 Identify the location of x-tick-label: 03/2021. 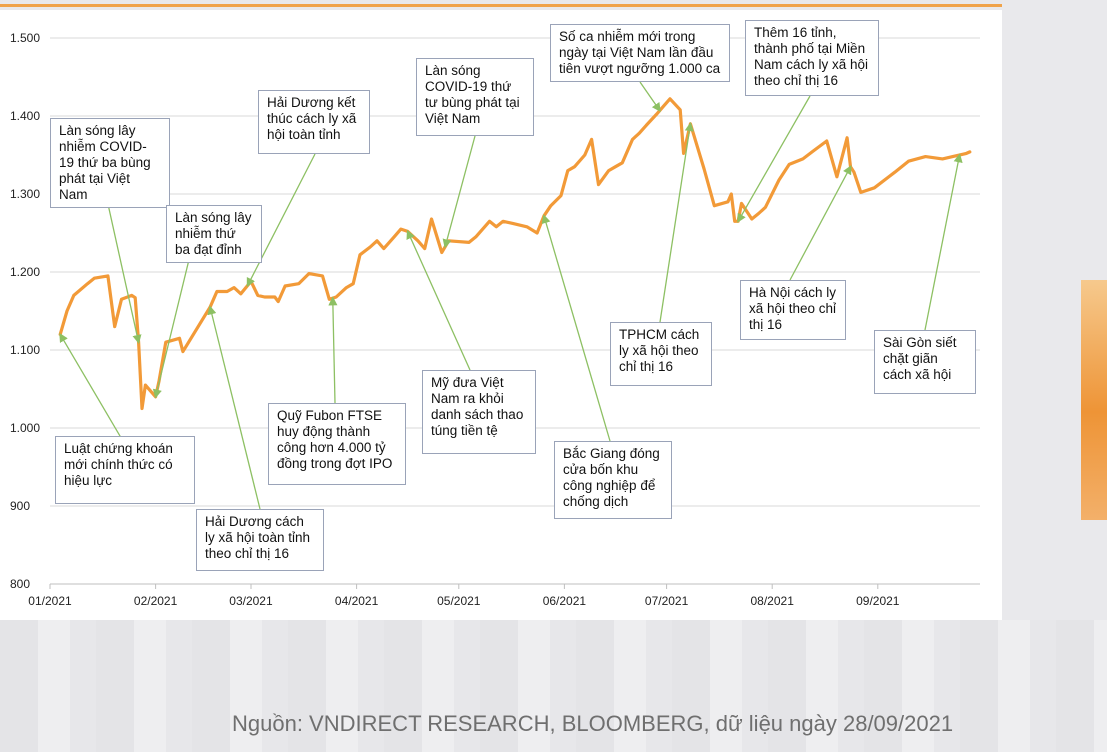
(251, 601).